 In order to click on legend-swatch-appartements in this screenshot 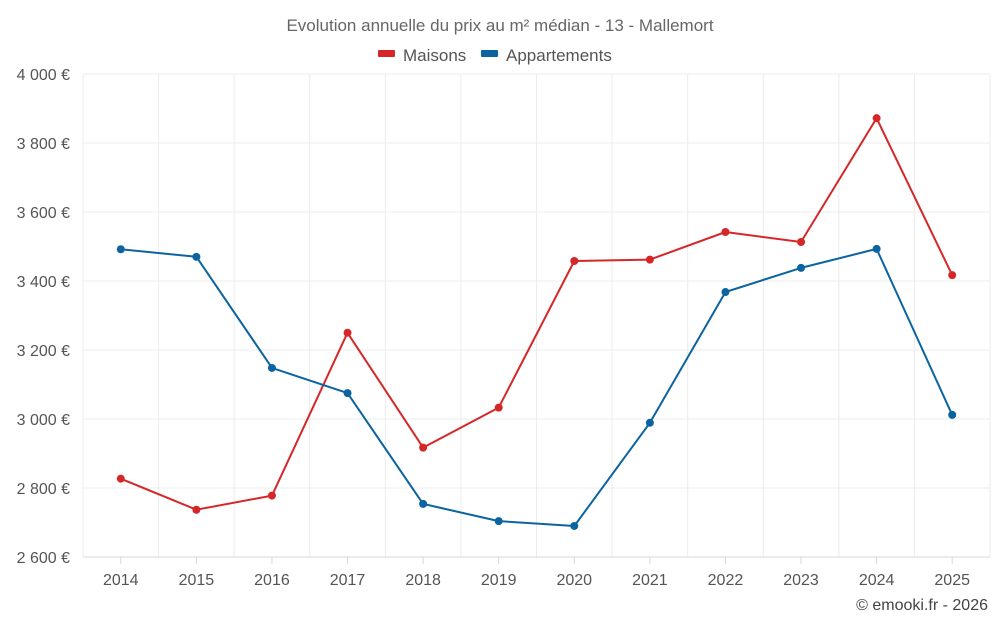, I will do `click(489, 53)`.